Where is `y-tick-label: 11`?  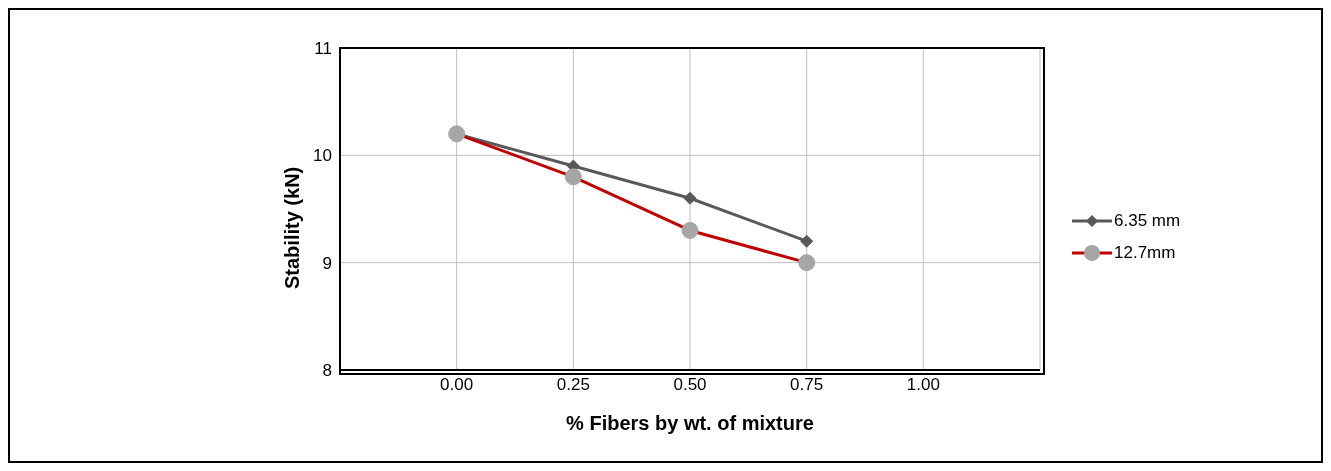
y-tick-label: 11 is located at coordinates (323, 49).